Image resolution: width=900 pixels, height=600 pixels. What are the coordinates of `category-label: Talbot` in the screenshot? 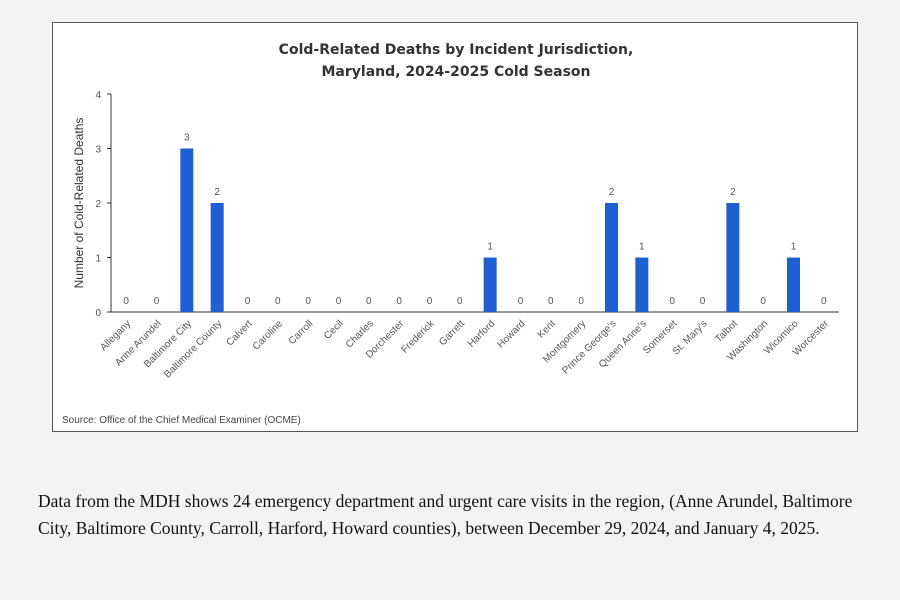 It's located at (726, 331).